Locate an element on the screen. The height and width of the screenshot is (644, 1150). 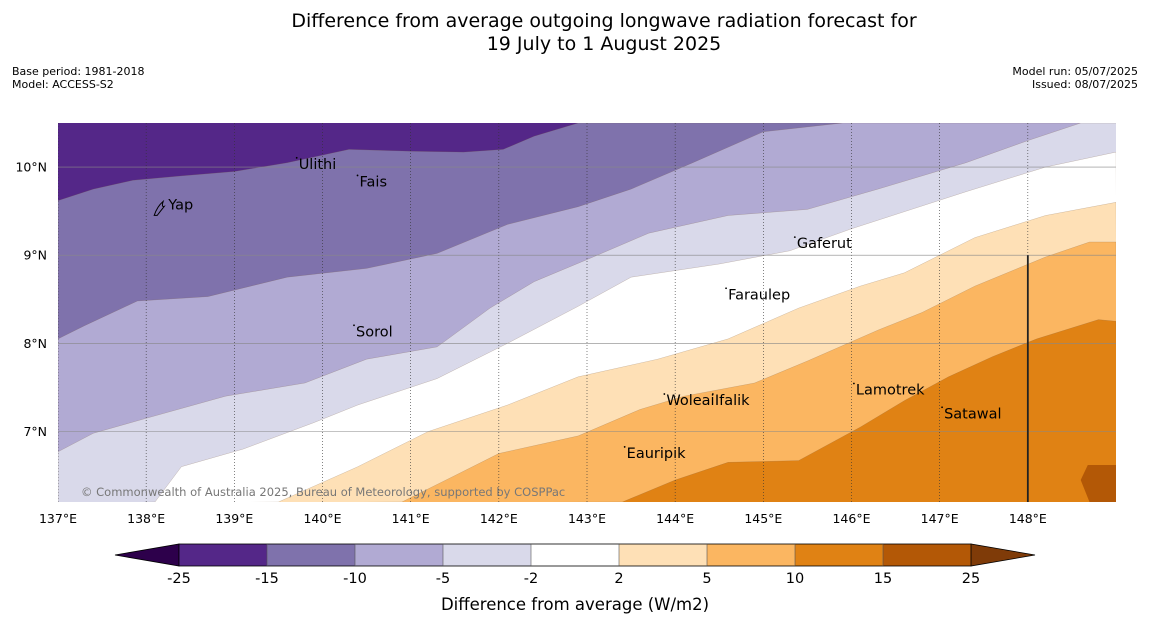
lon-tick-label: 143°E is located at coordinates (587, 518).